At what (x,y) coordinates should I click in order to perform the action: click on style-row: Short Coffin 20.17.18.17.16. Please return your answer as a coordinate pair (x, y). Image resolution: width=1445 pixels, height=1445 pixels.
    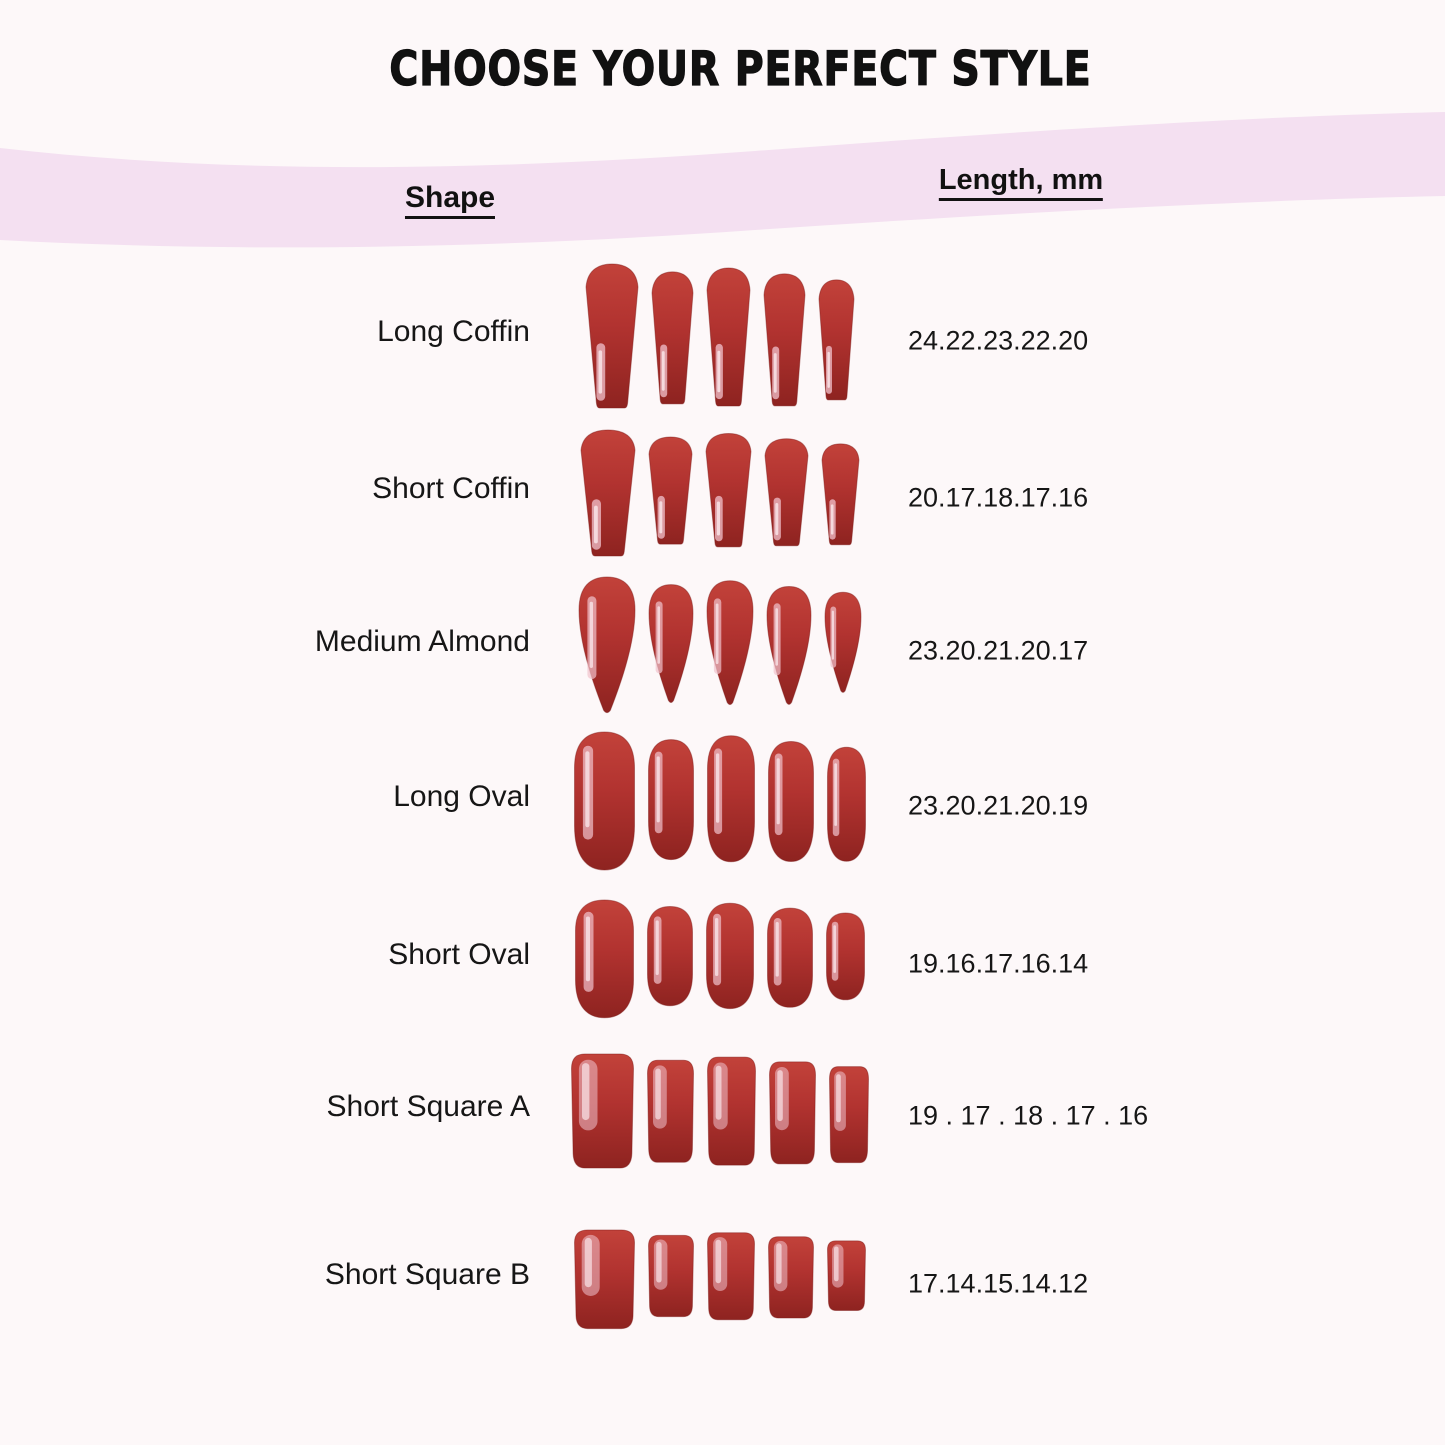
    Looking at the image, I should click on (722, 498).